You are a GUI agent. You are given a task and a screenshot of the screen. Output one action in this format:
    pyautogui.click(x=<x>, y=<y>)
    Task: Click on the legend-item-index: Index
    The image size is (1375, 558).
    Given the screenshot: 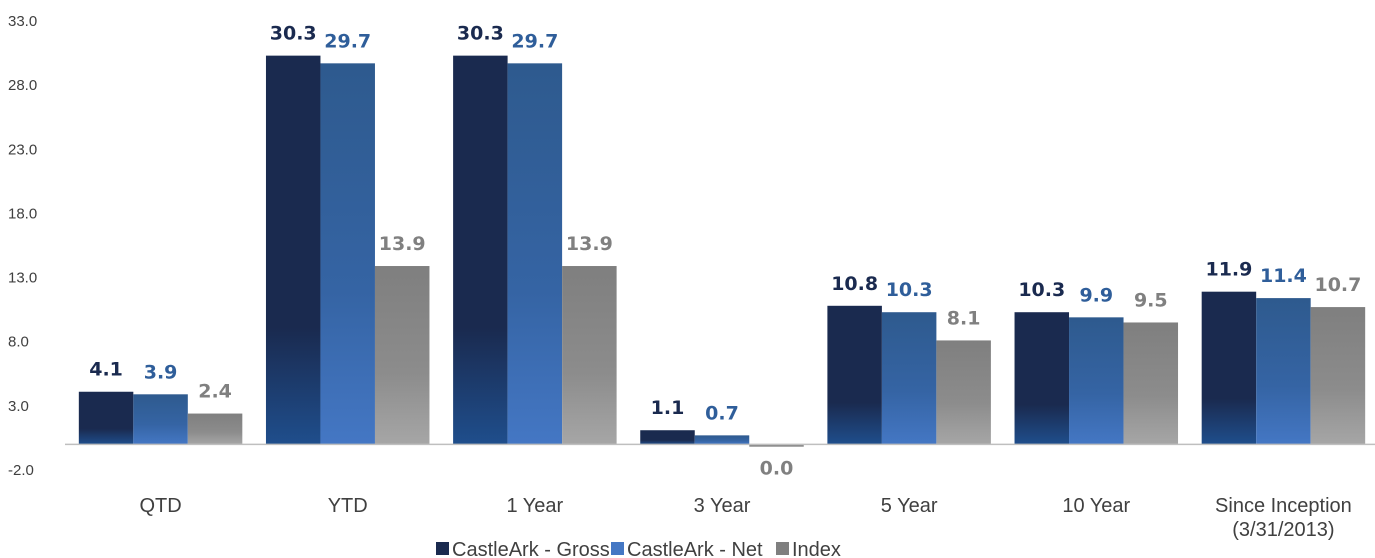 What is the action you would take?
    pyautogui.click(x=808, y=548)
    